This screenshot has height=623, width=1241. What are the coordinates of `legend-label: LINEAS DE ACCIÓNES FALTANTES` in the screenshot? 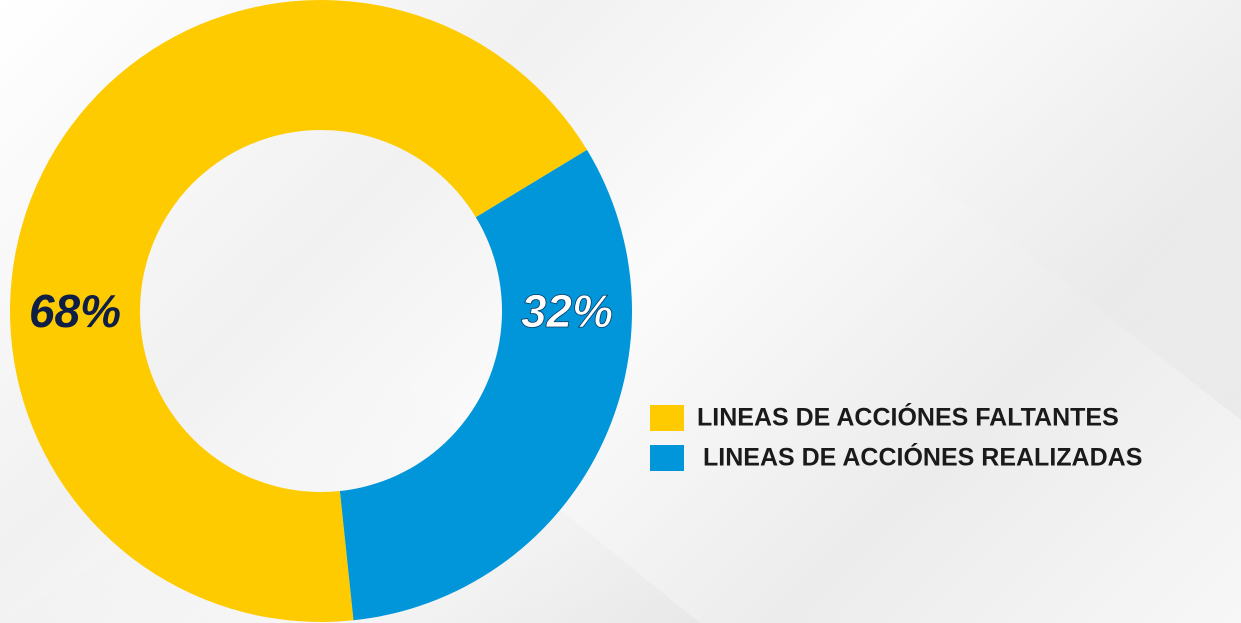 It's located at (908, 417).